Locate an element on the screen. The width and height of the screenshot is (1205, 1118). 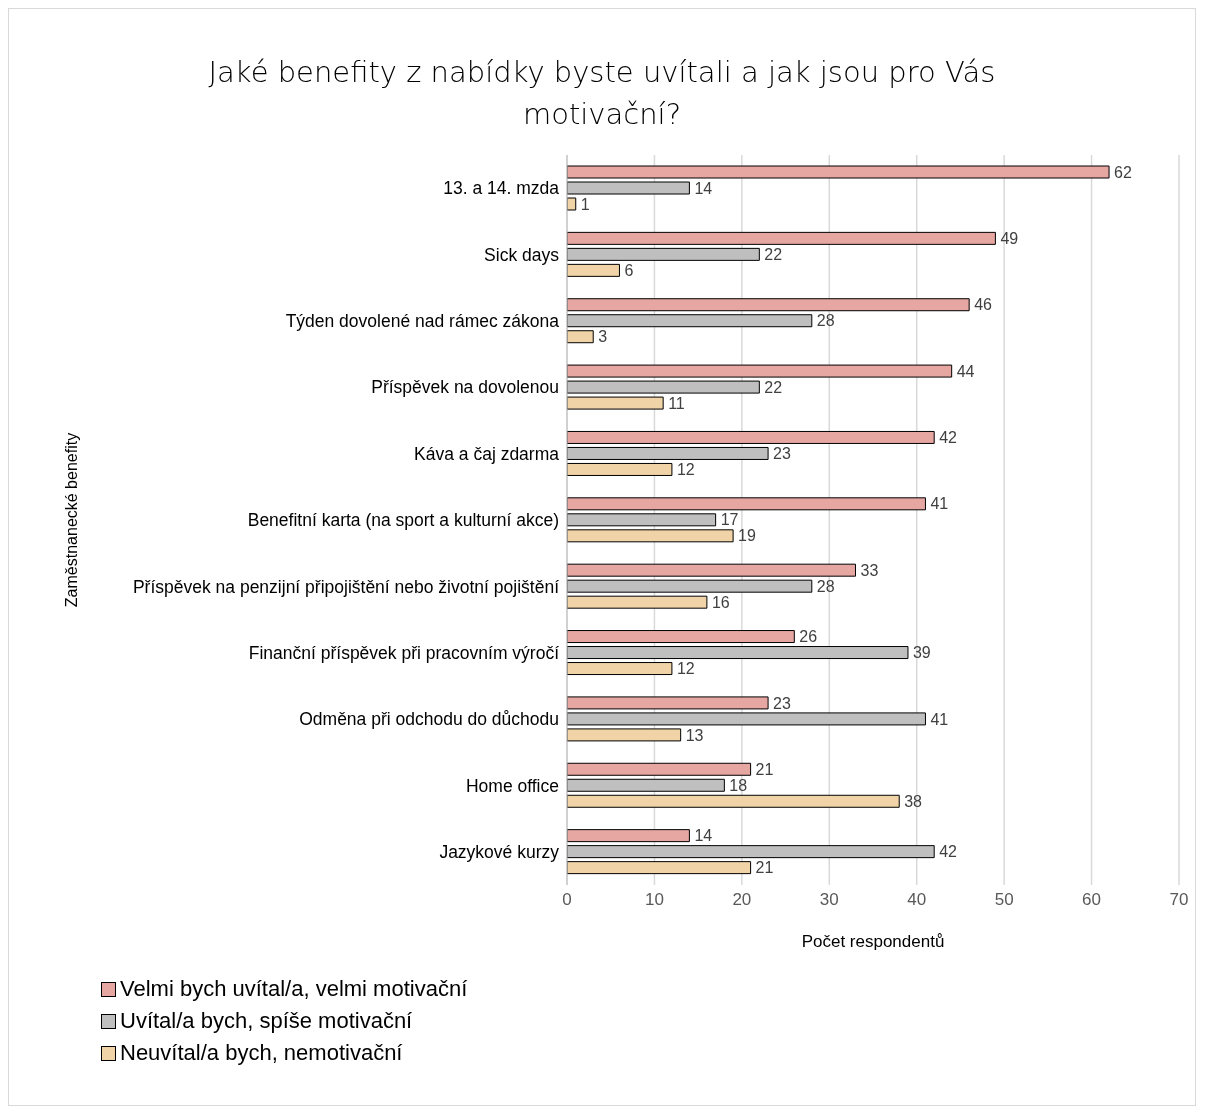
y-tick-label: 13. a 14. mzda is located at coordinates (501, 188).